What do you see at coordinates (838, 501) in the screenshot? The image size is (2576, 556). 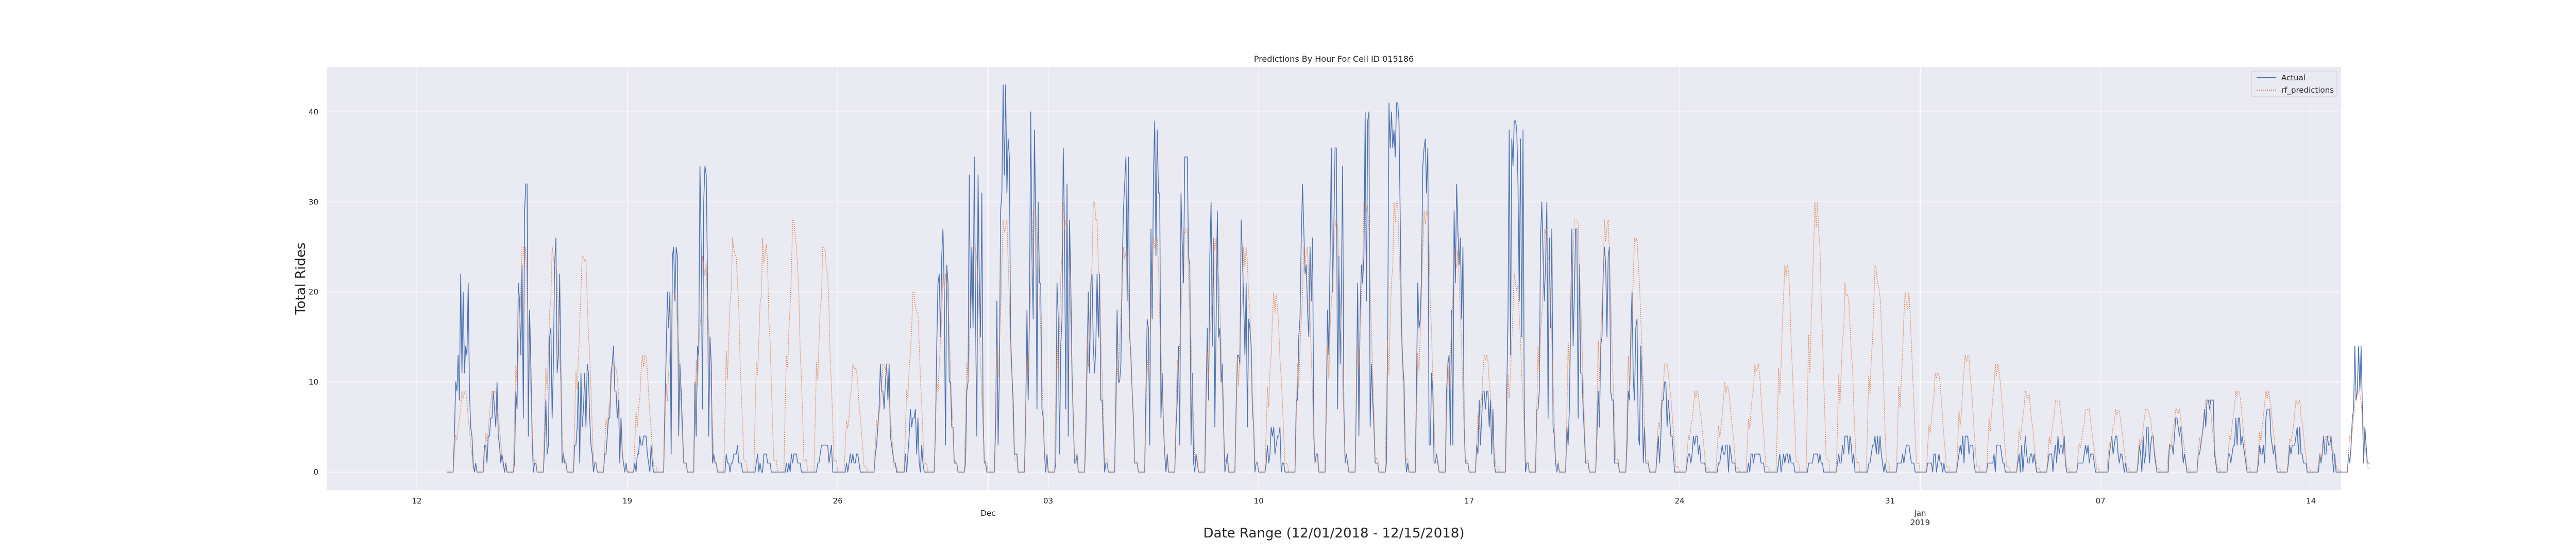 I see `x-tick-label: 26` at bounding box center [838, 501].